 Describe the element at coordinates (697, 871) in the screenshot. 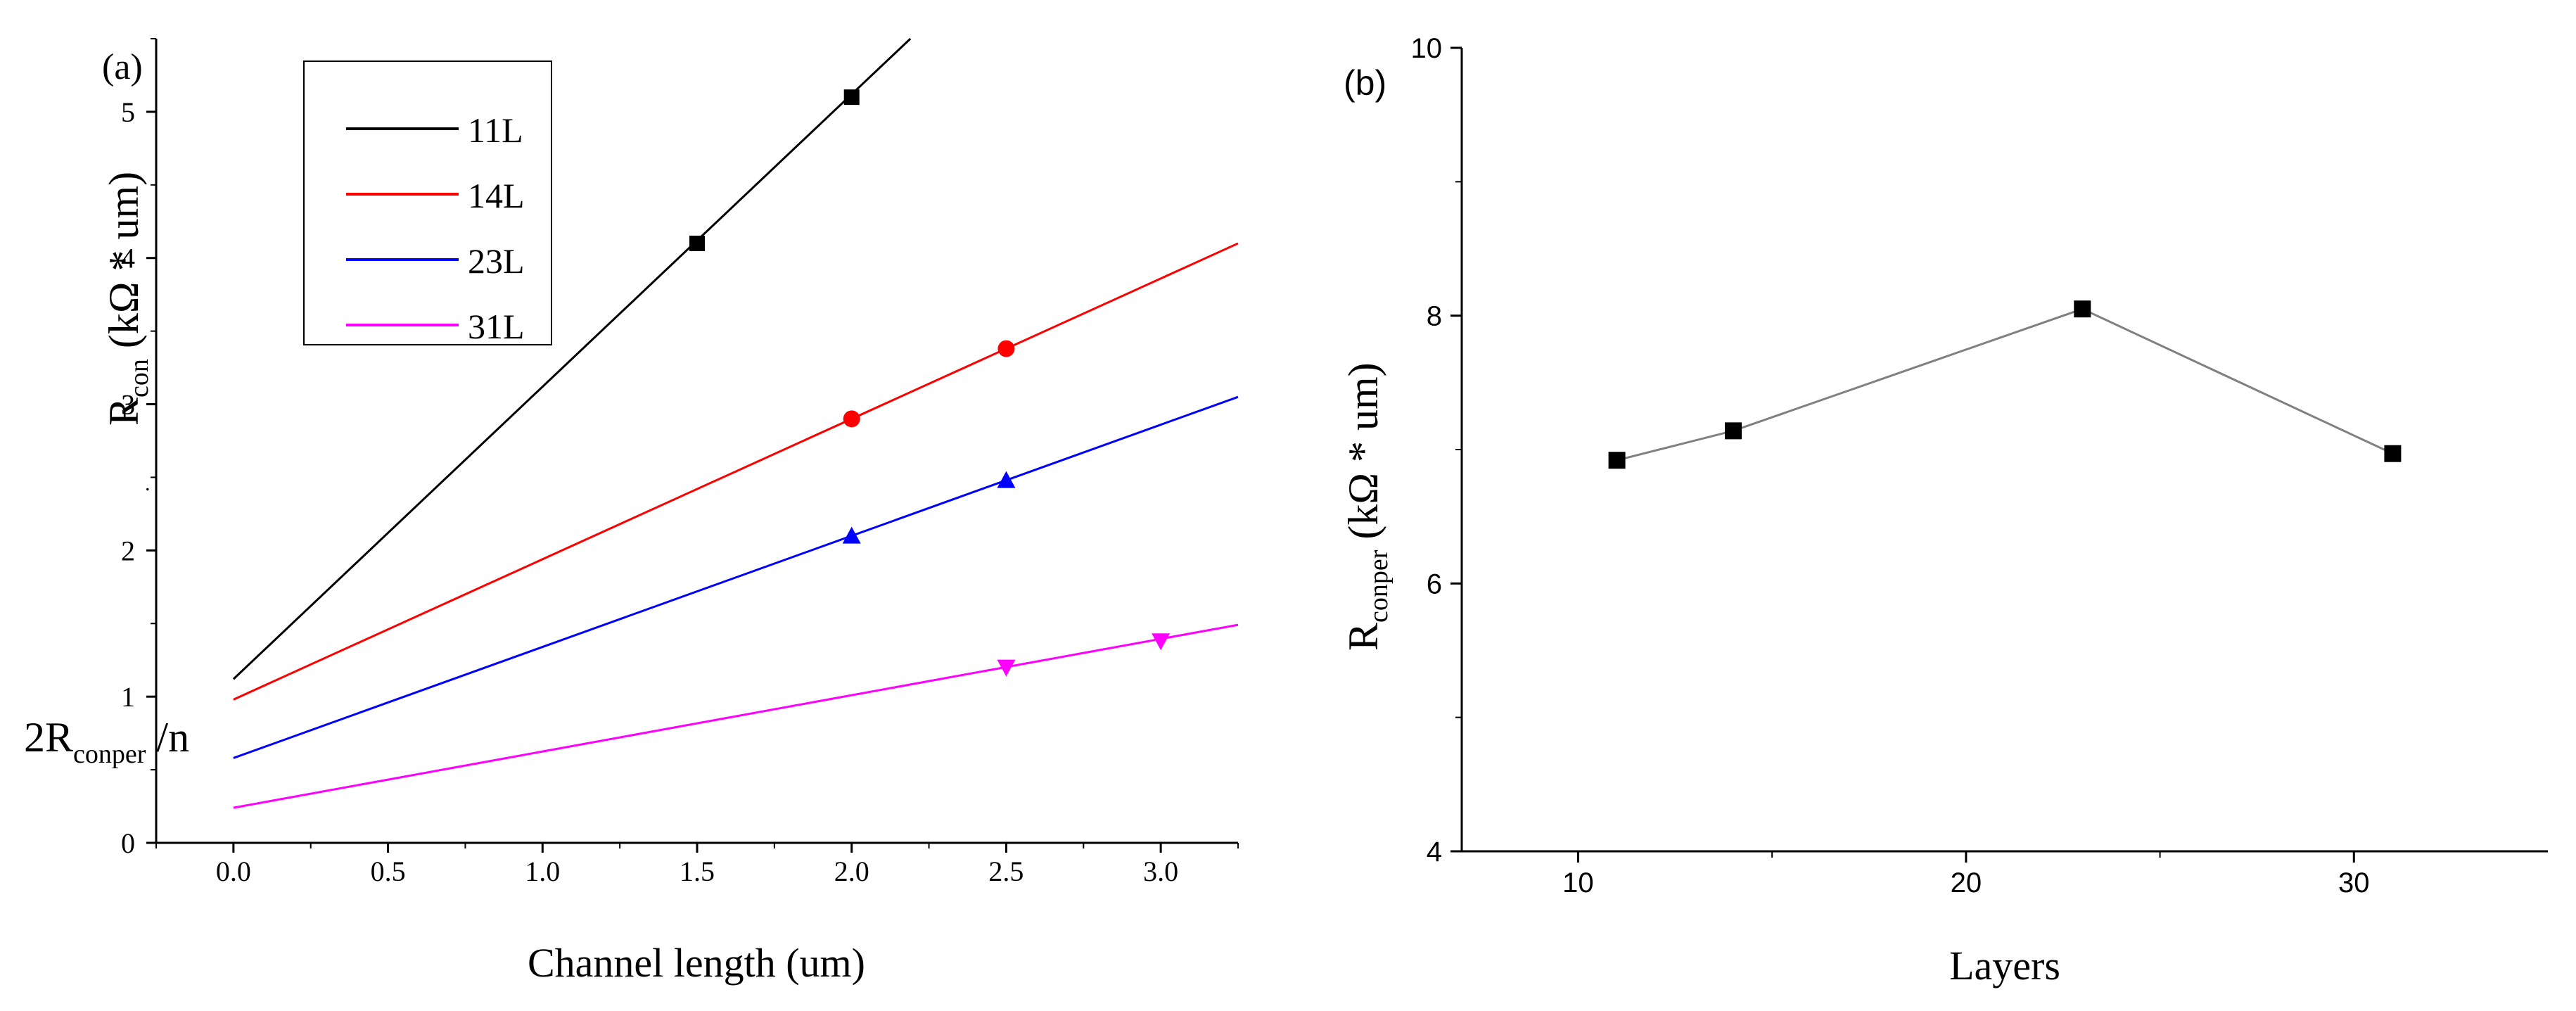

I see `panel-a-x-tick-label: 1.5` at that location.